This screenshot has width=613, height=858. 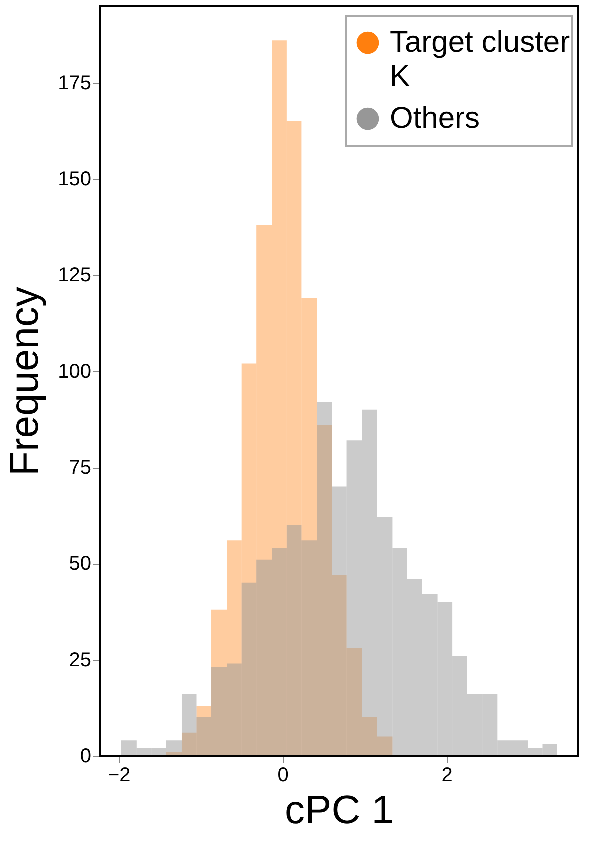 I want to click on y-tick-label: 0, so click(x=86, y=757).